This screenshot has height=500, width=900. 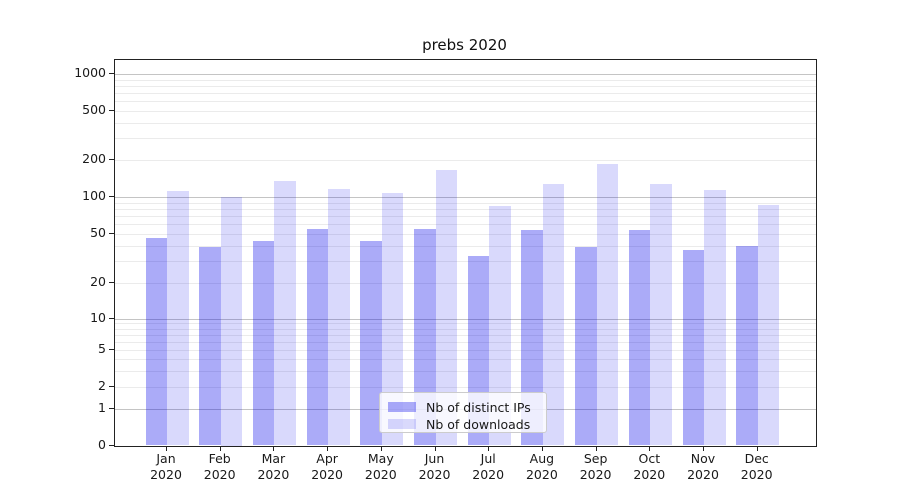 What do you see at coordinates (273, 466) in the screenshot?
I see `x-tick-label-mar: Mar 2020` at bounding box center [273, 466].